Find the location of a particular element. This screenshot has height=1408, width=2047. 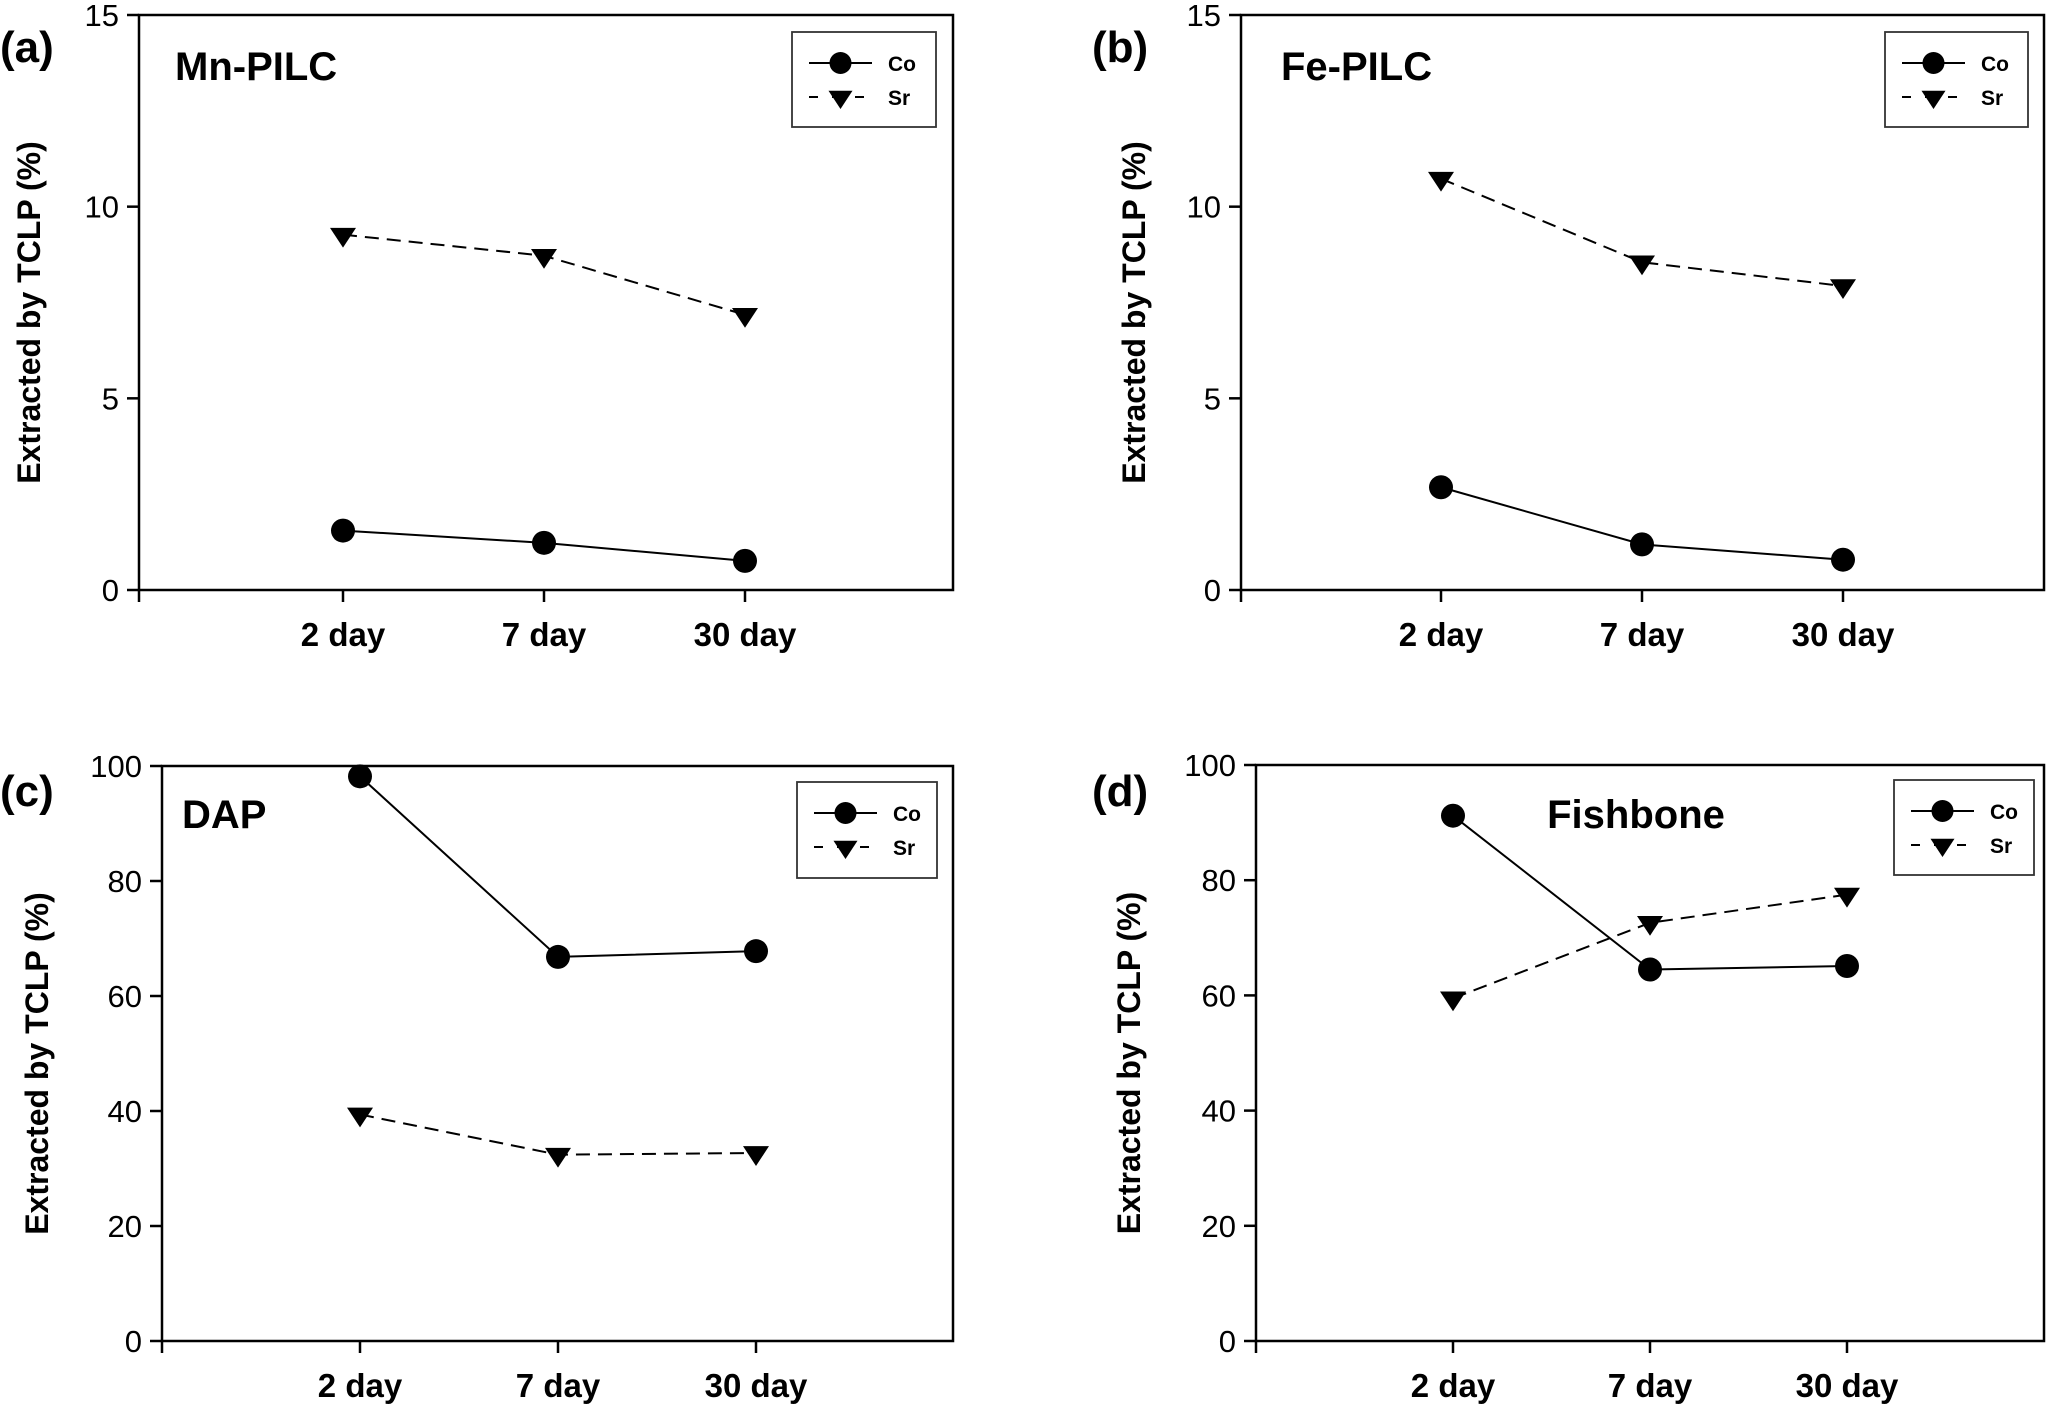

panel-title: Mn-PILC is located at coordinates (256, 67).